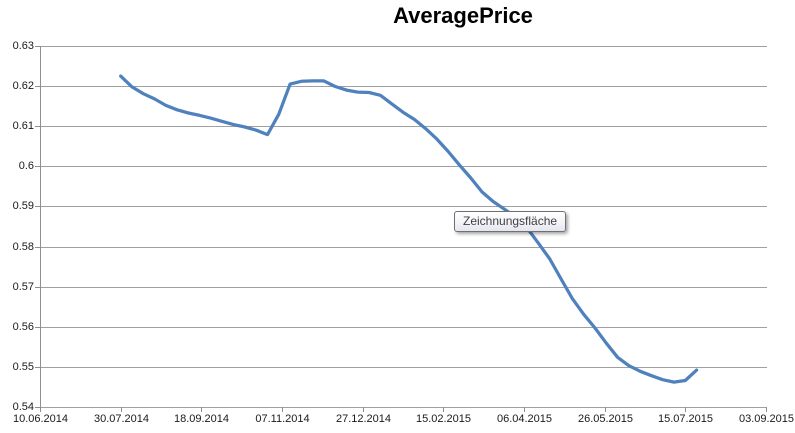 The width and height of the screenshot is (795, 433). What do you see at coordinates (282, 419) in the screenshot?
I see `x-axis-label: 07.11.2014` at bounding box center [282, 419].